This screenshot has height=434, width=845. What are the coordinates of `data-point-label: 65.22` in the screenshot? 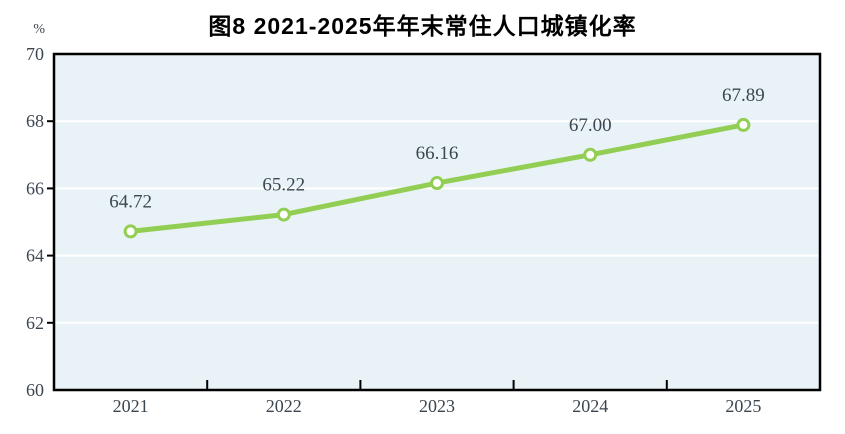 It's located at (283, 185).